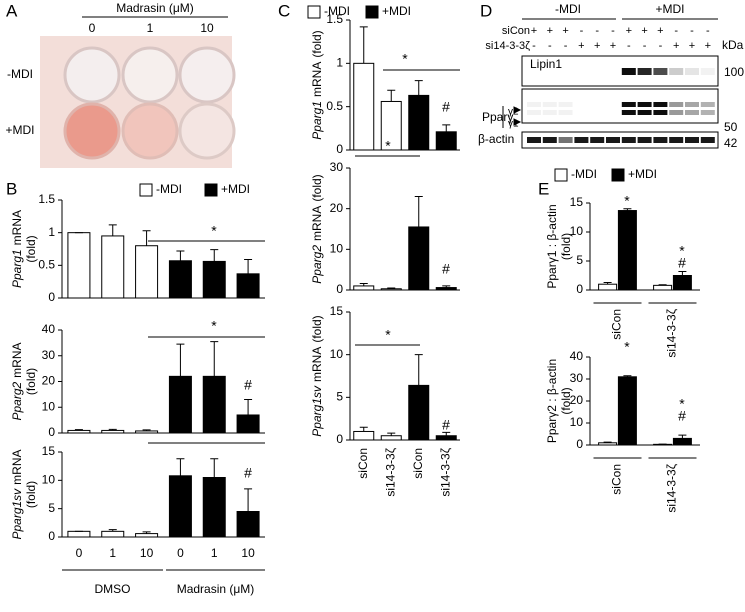 The width and height of the screenshot is (745, 612). What do you see at coordinates (17, 494) in the screenshot?
I see `y-label: Pparg1sv mRNA` at bounding box center [17, 494].